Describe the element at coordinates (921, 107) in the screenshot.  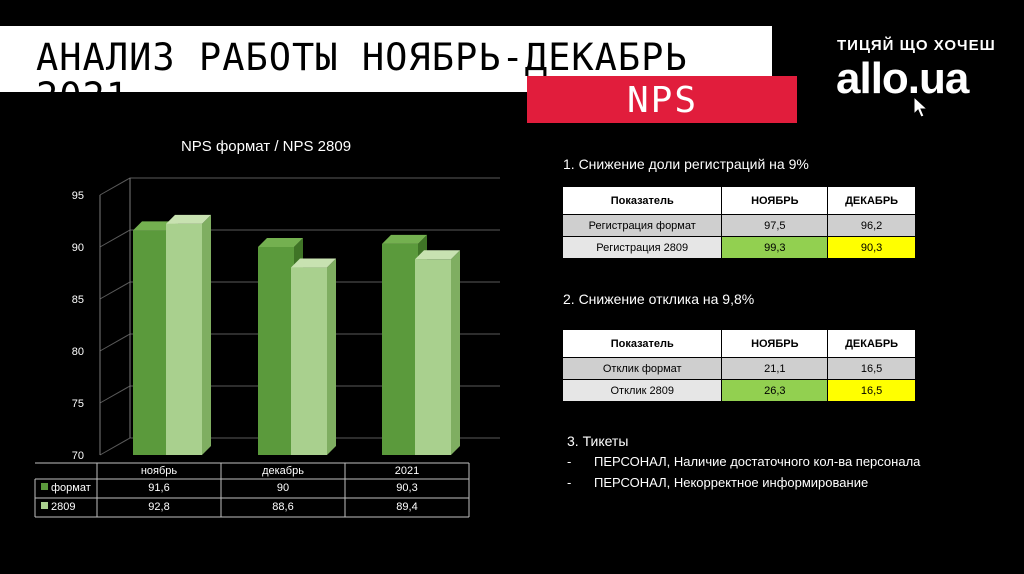
I see `cursor-icon` at that location.